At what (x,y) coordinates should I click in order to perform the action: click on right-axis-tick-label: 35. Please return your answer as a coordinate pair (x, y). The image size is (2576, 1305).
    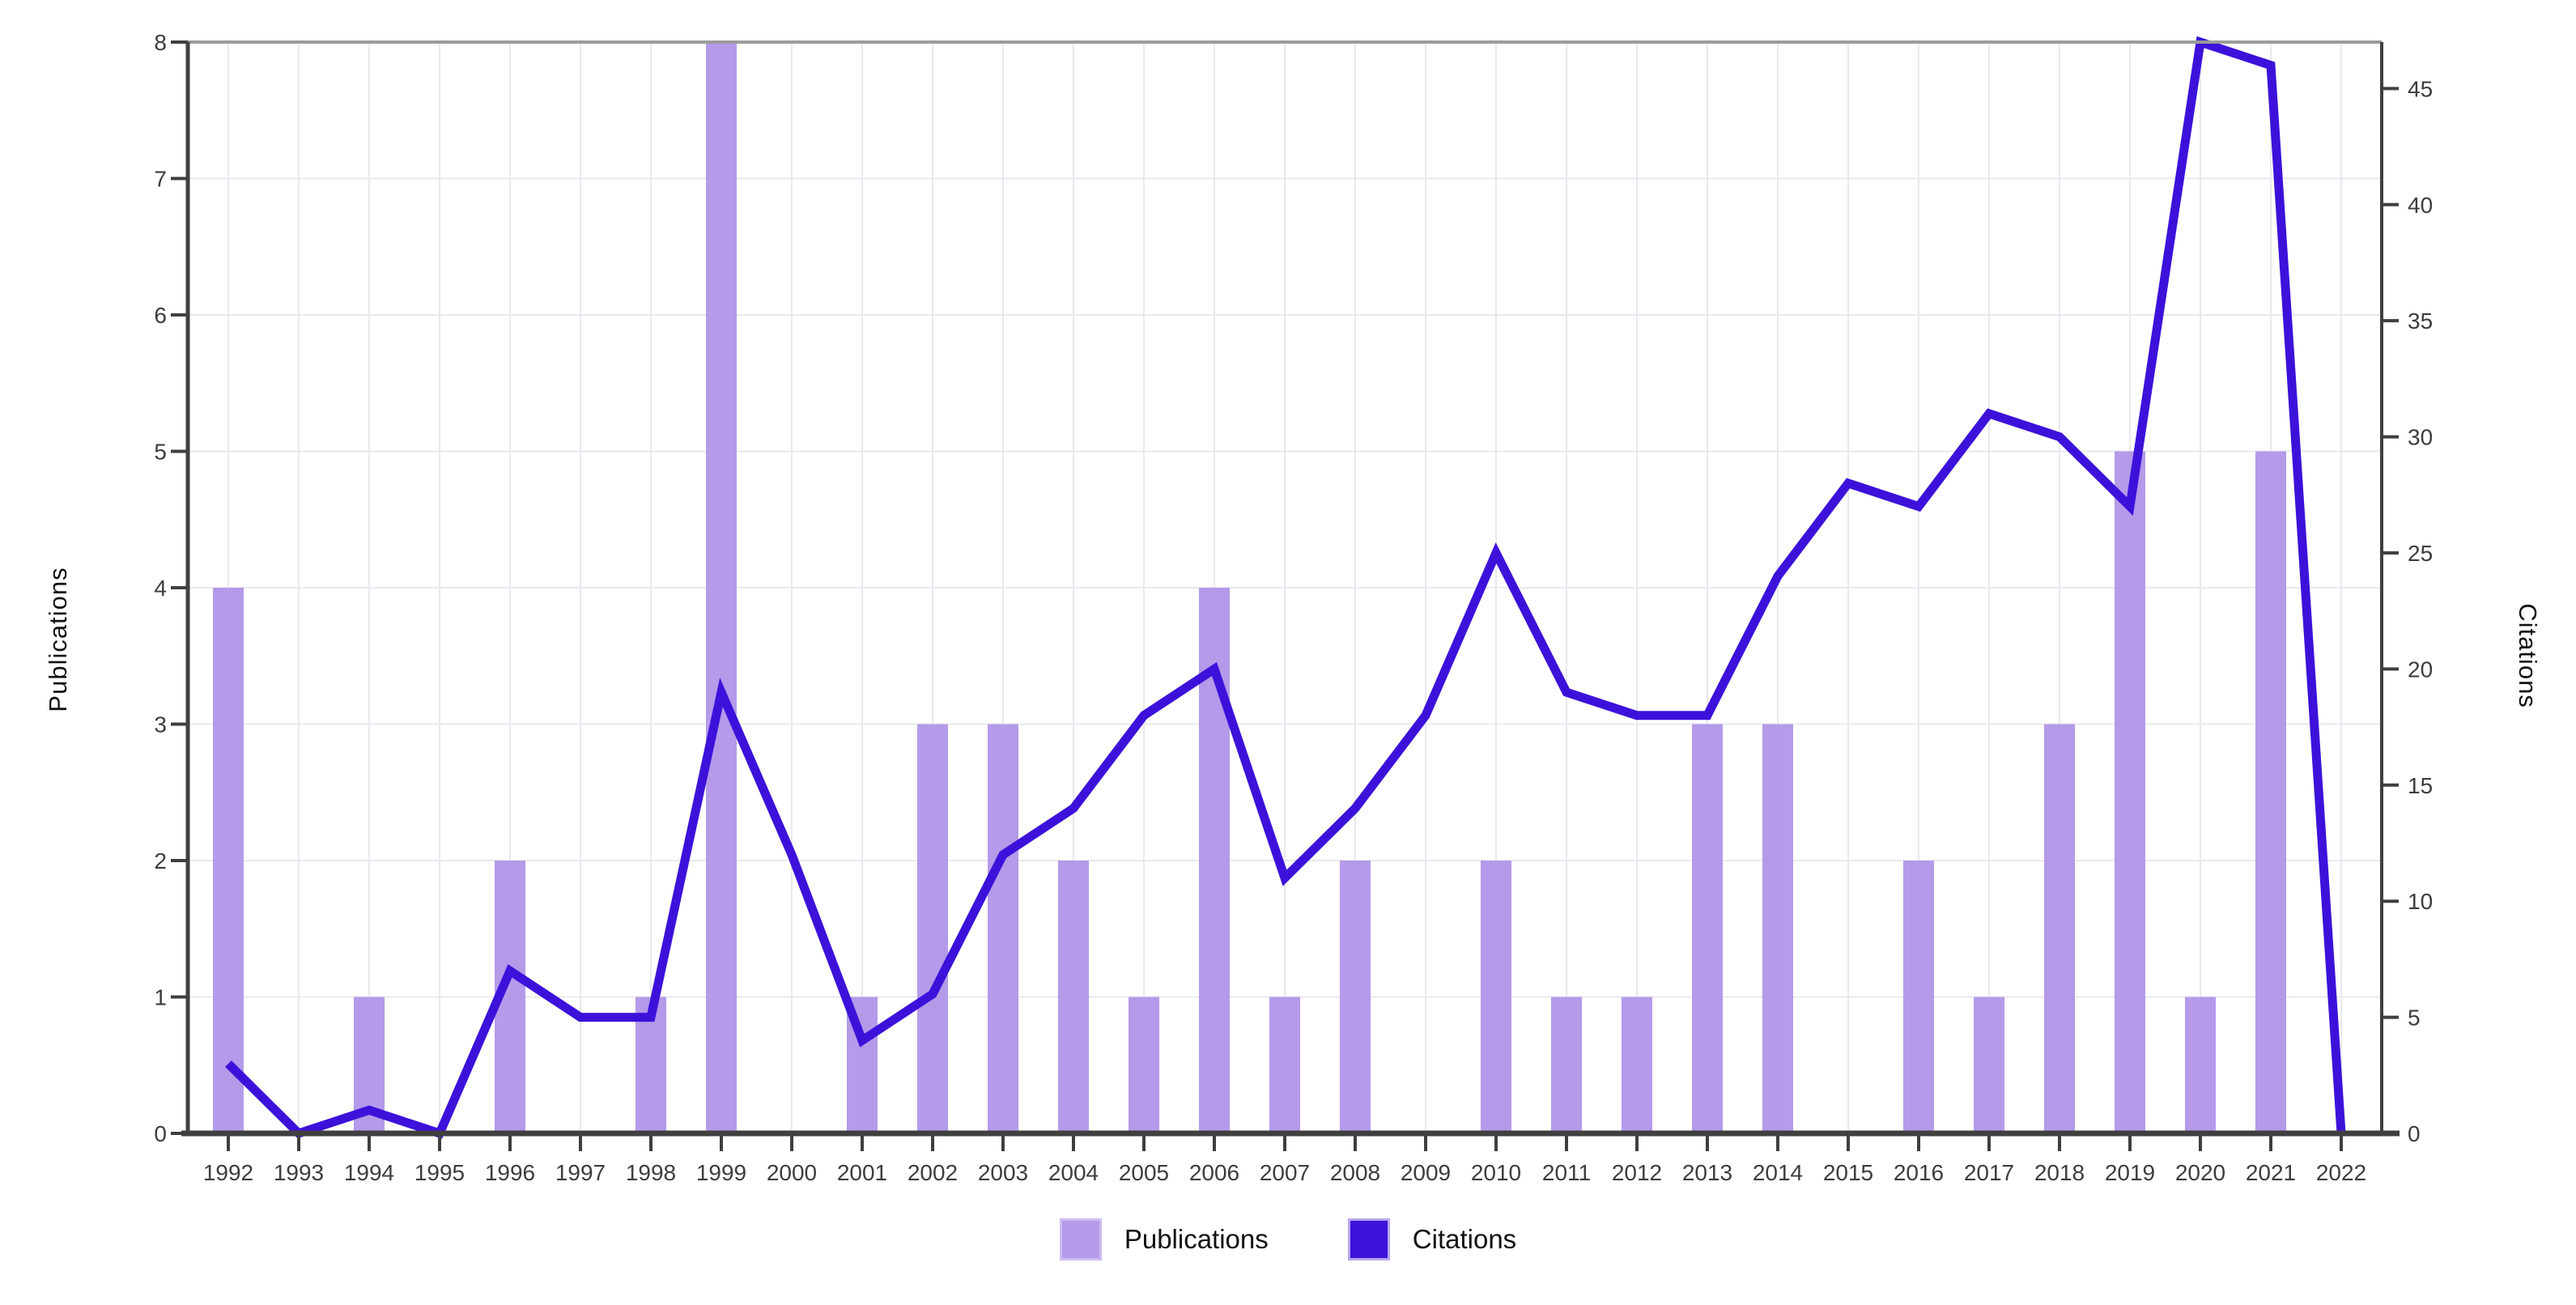
    Looking at the image, I should click on (2420, 321).